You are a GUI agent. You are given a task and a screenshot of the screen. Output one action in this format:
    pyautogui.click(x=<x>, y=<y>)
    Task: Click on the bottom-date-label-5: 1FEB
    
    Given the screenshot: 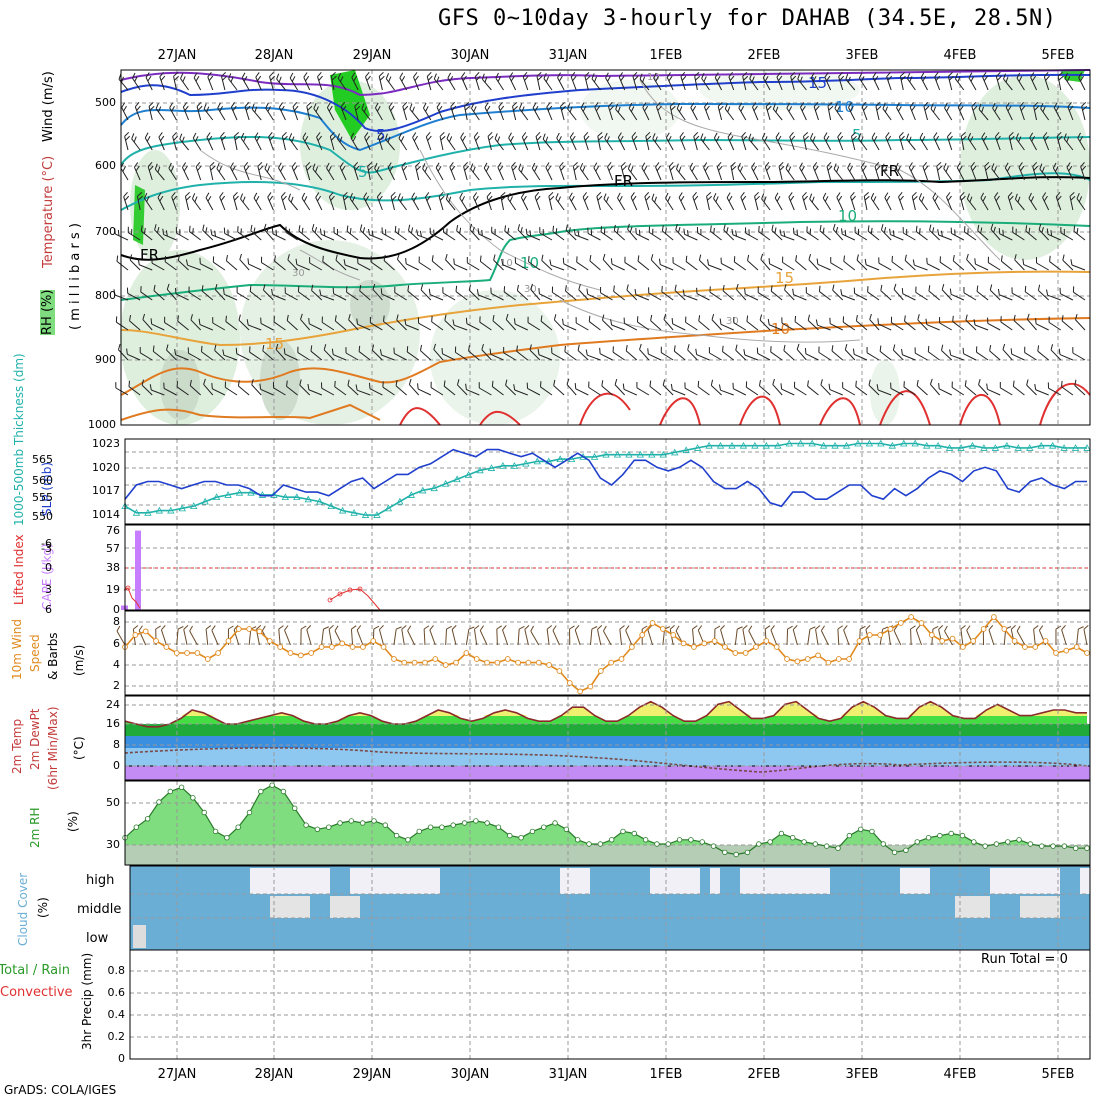 What is the action you would take?
    pyautogui.click(x=666, y=1074)
    